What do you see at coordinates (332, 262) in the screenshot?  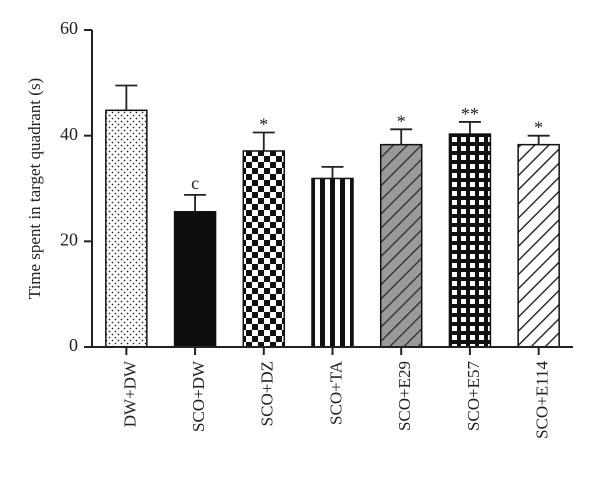 I see `bar-sco-ta` at bounding box center [332, 262].